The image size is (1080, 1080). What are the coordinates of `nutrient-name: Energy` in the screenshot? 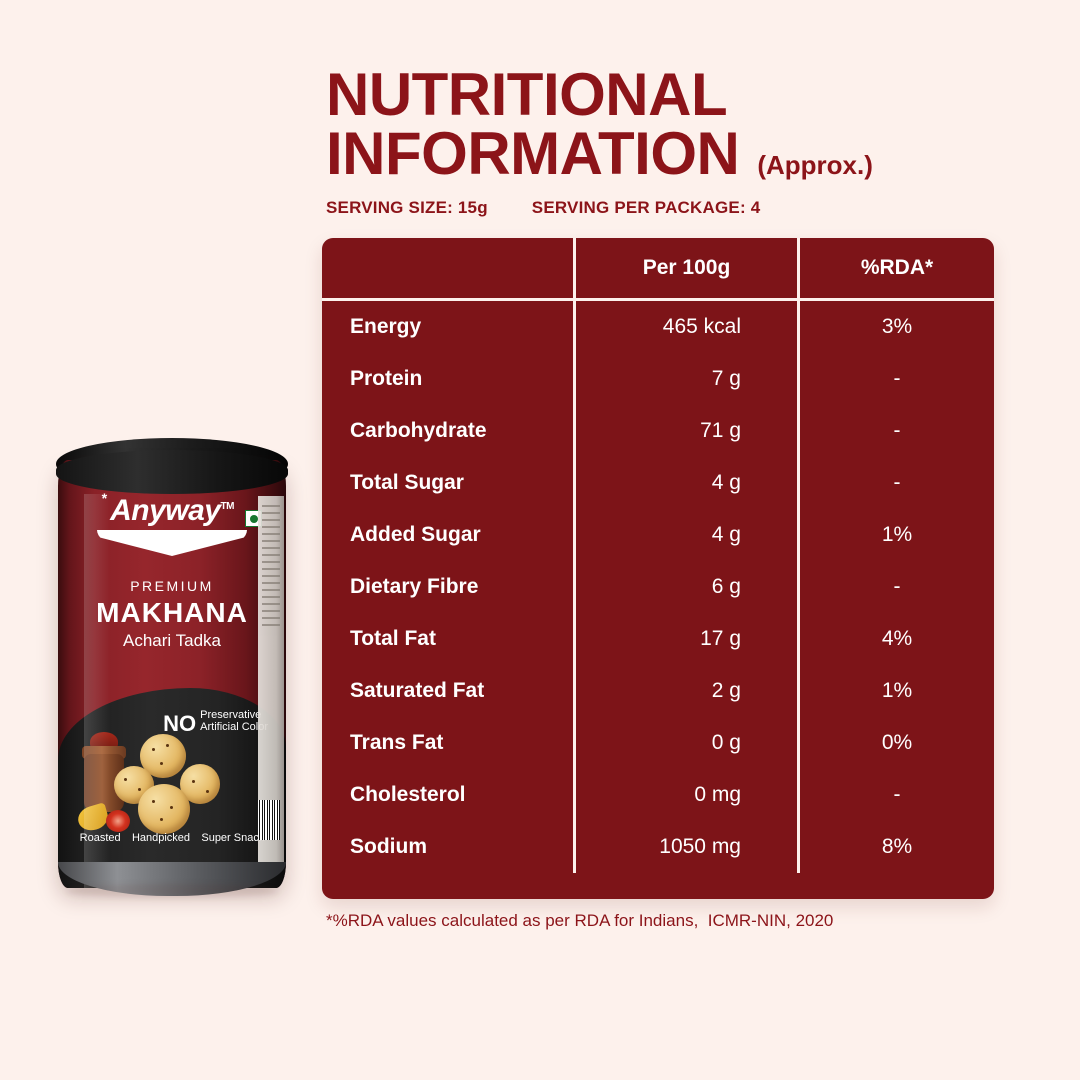 It's located at (386, 326).